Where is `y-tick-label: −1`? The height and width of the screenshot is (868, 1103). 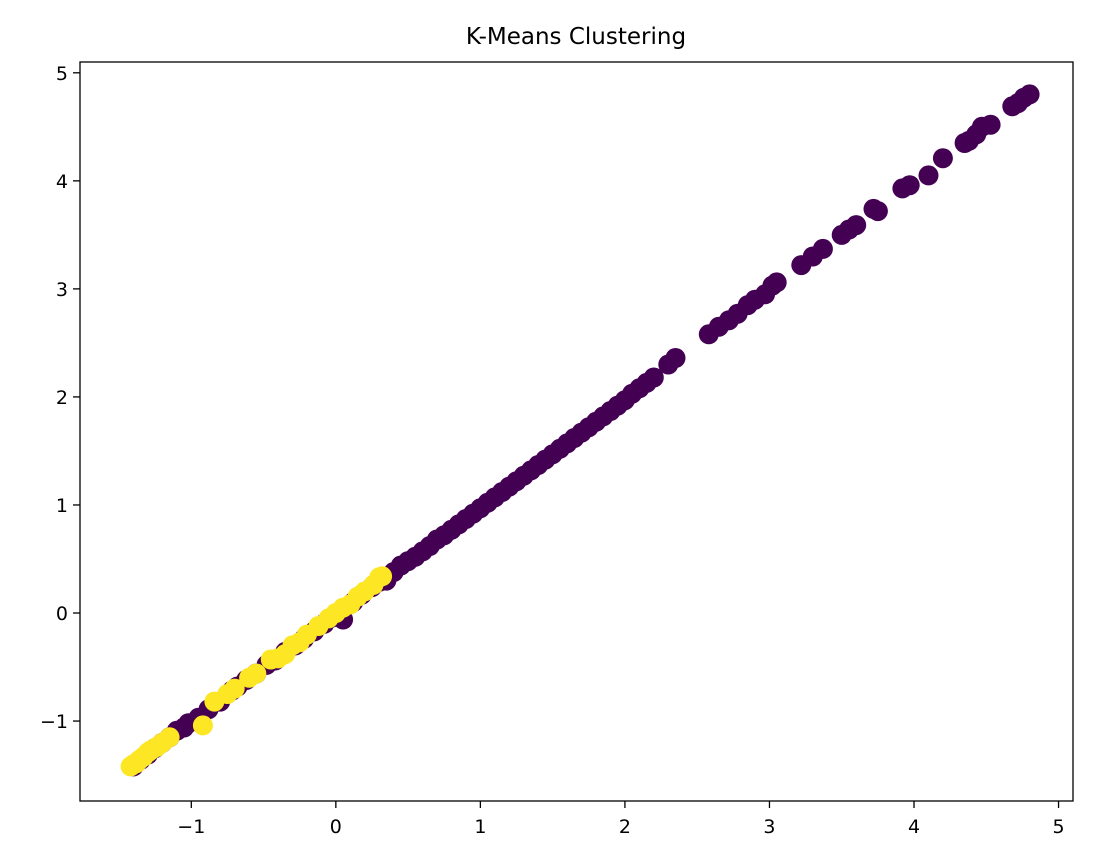 y-tick-label: −1 is located at coordinates (54, 722).